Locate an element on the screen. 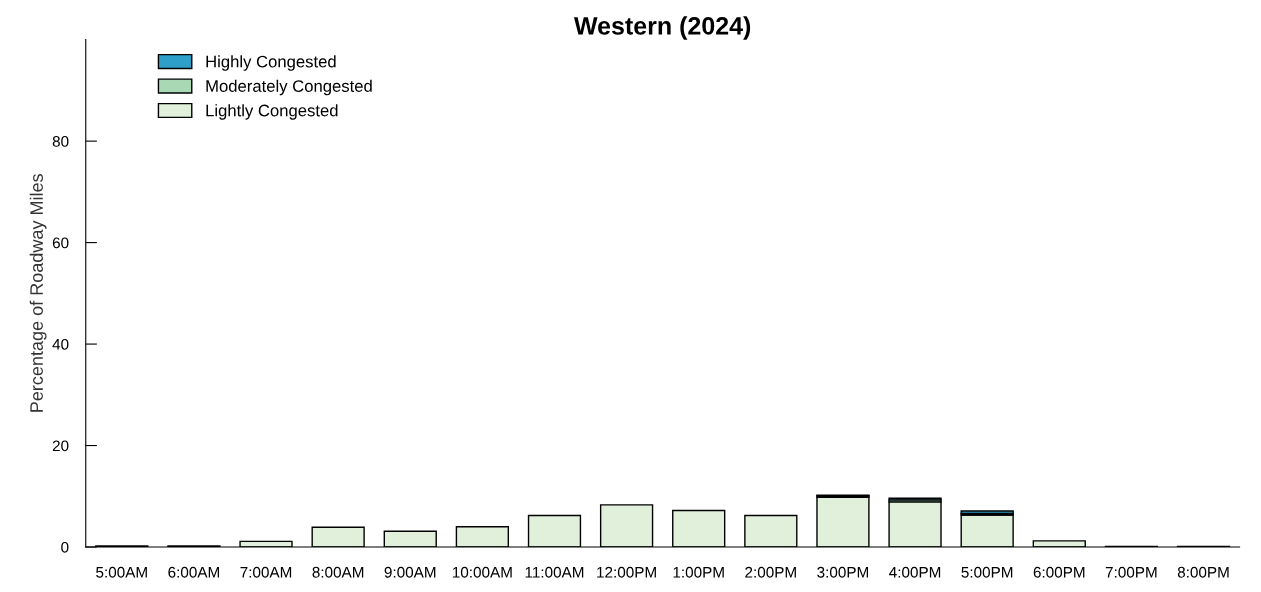  y-tick-label: 40 is located at coordinates (60, 344).